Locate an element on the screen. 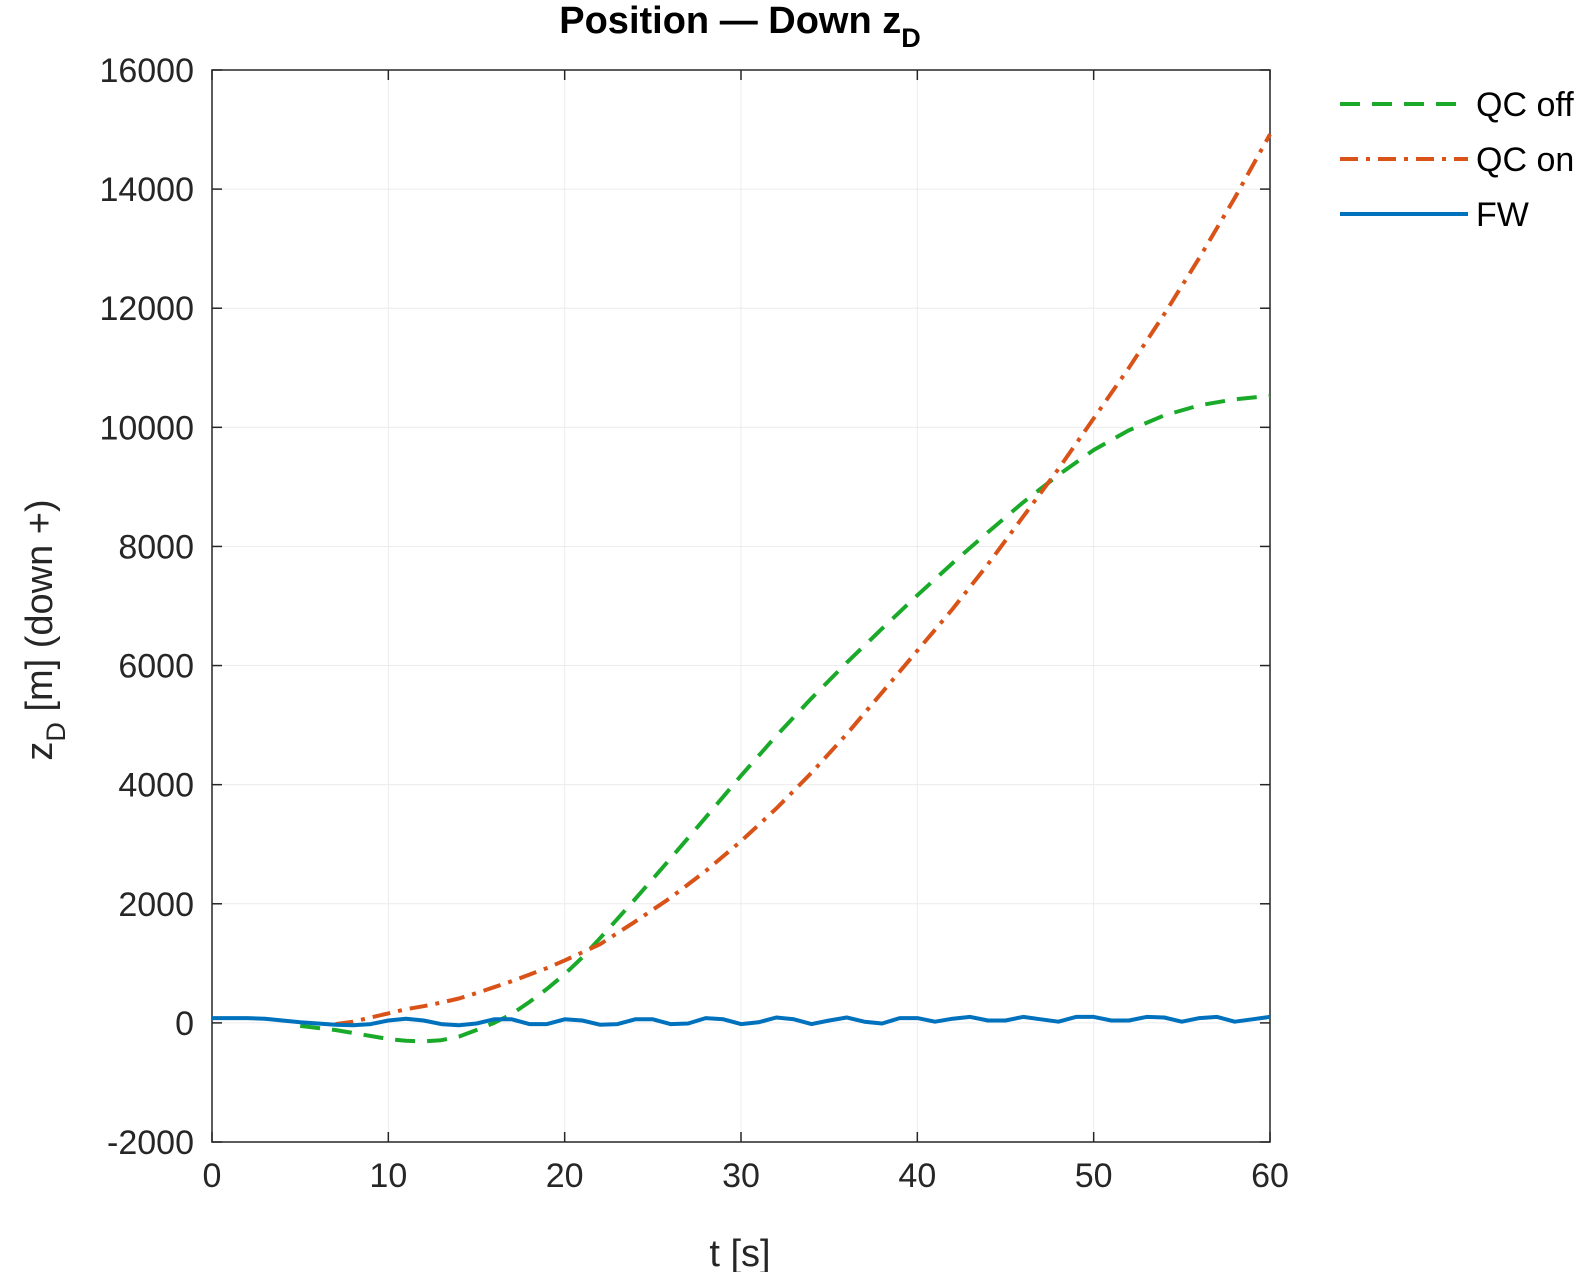 The height and width of the screenshot is (1277, 1596). legend-label-fw: FW is located at coordinates (1502, 215).